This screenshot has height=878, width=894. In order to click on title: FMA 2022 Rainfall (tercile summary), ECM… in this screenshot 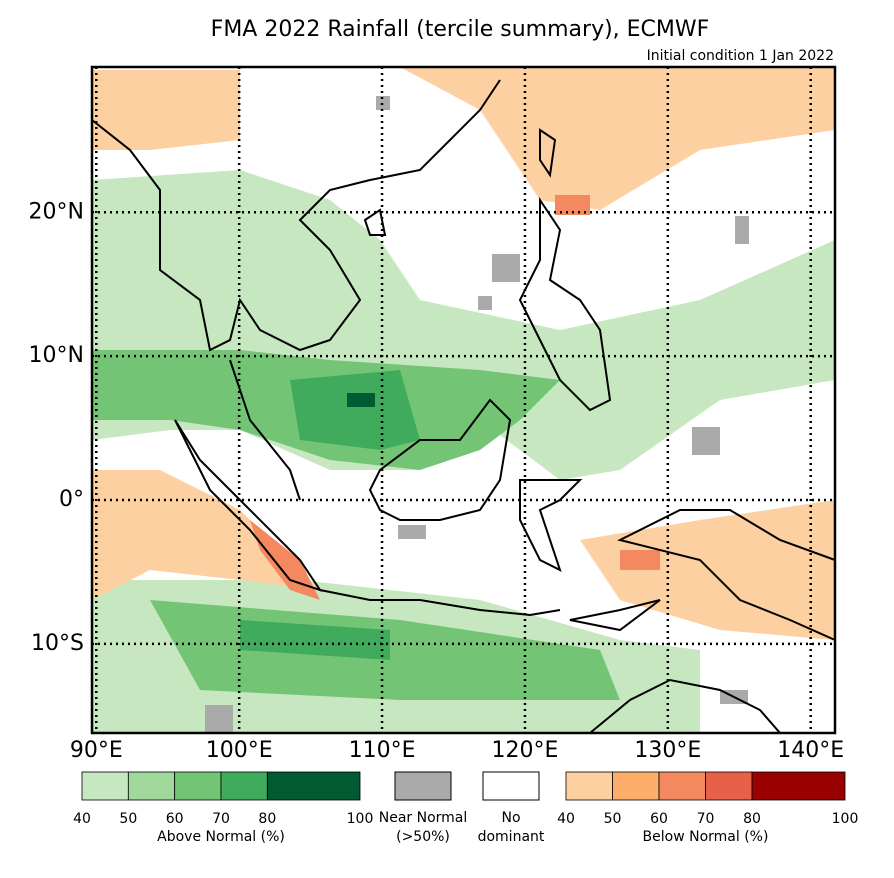, I will do `click(460, 29)`.